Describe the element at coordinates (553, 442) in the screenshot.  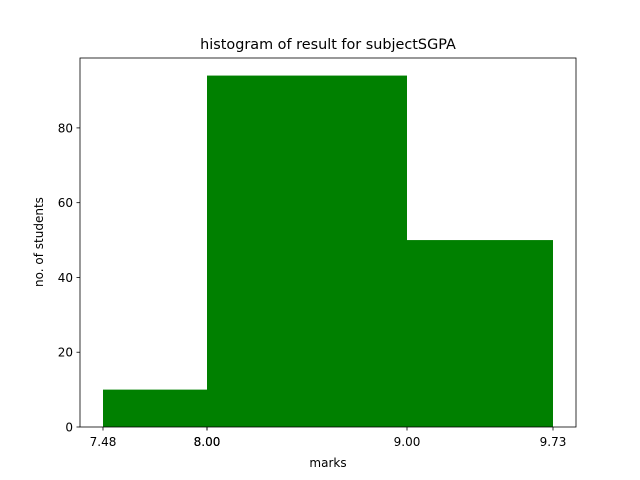
I see `x-tick-label: 9.73` at that location.